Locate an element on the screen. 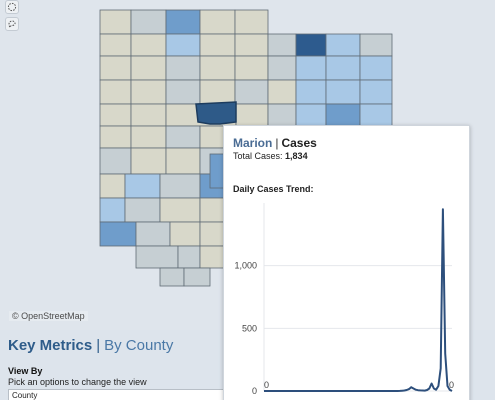 Image resolution: width=495 pixels, height=400 pixels. panel-title: Key Metrics is located at coordinates (50, 345).